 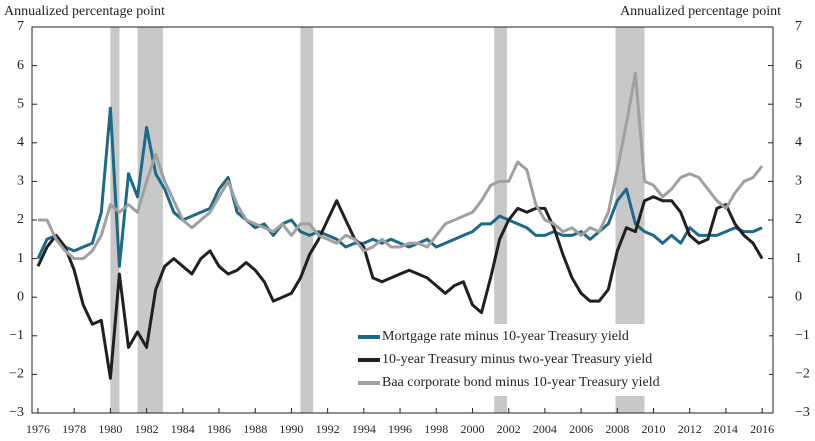 I want to click on x-tick-label: 2008, so click(x=617, y=429).